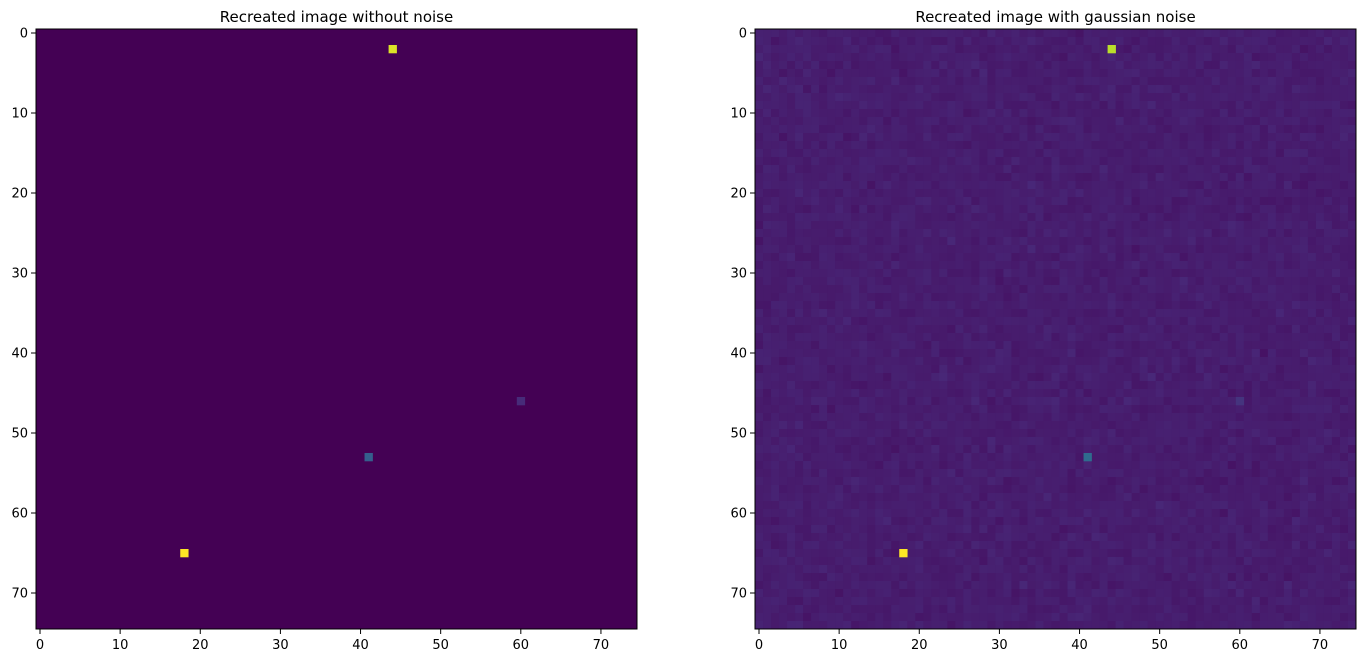 This screenshot has height=662, width=1364. What do you see at coordinates (1055, 17) in the screenshot?
I see `chart-title: Recreated image with gaussian noise` at bounding box center [1055, 17].